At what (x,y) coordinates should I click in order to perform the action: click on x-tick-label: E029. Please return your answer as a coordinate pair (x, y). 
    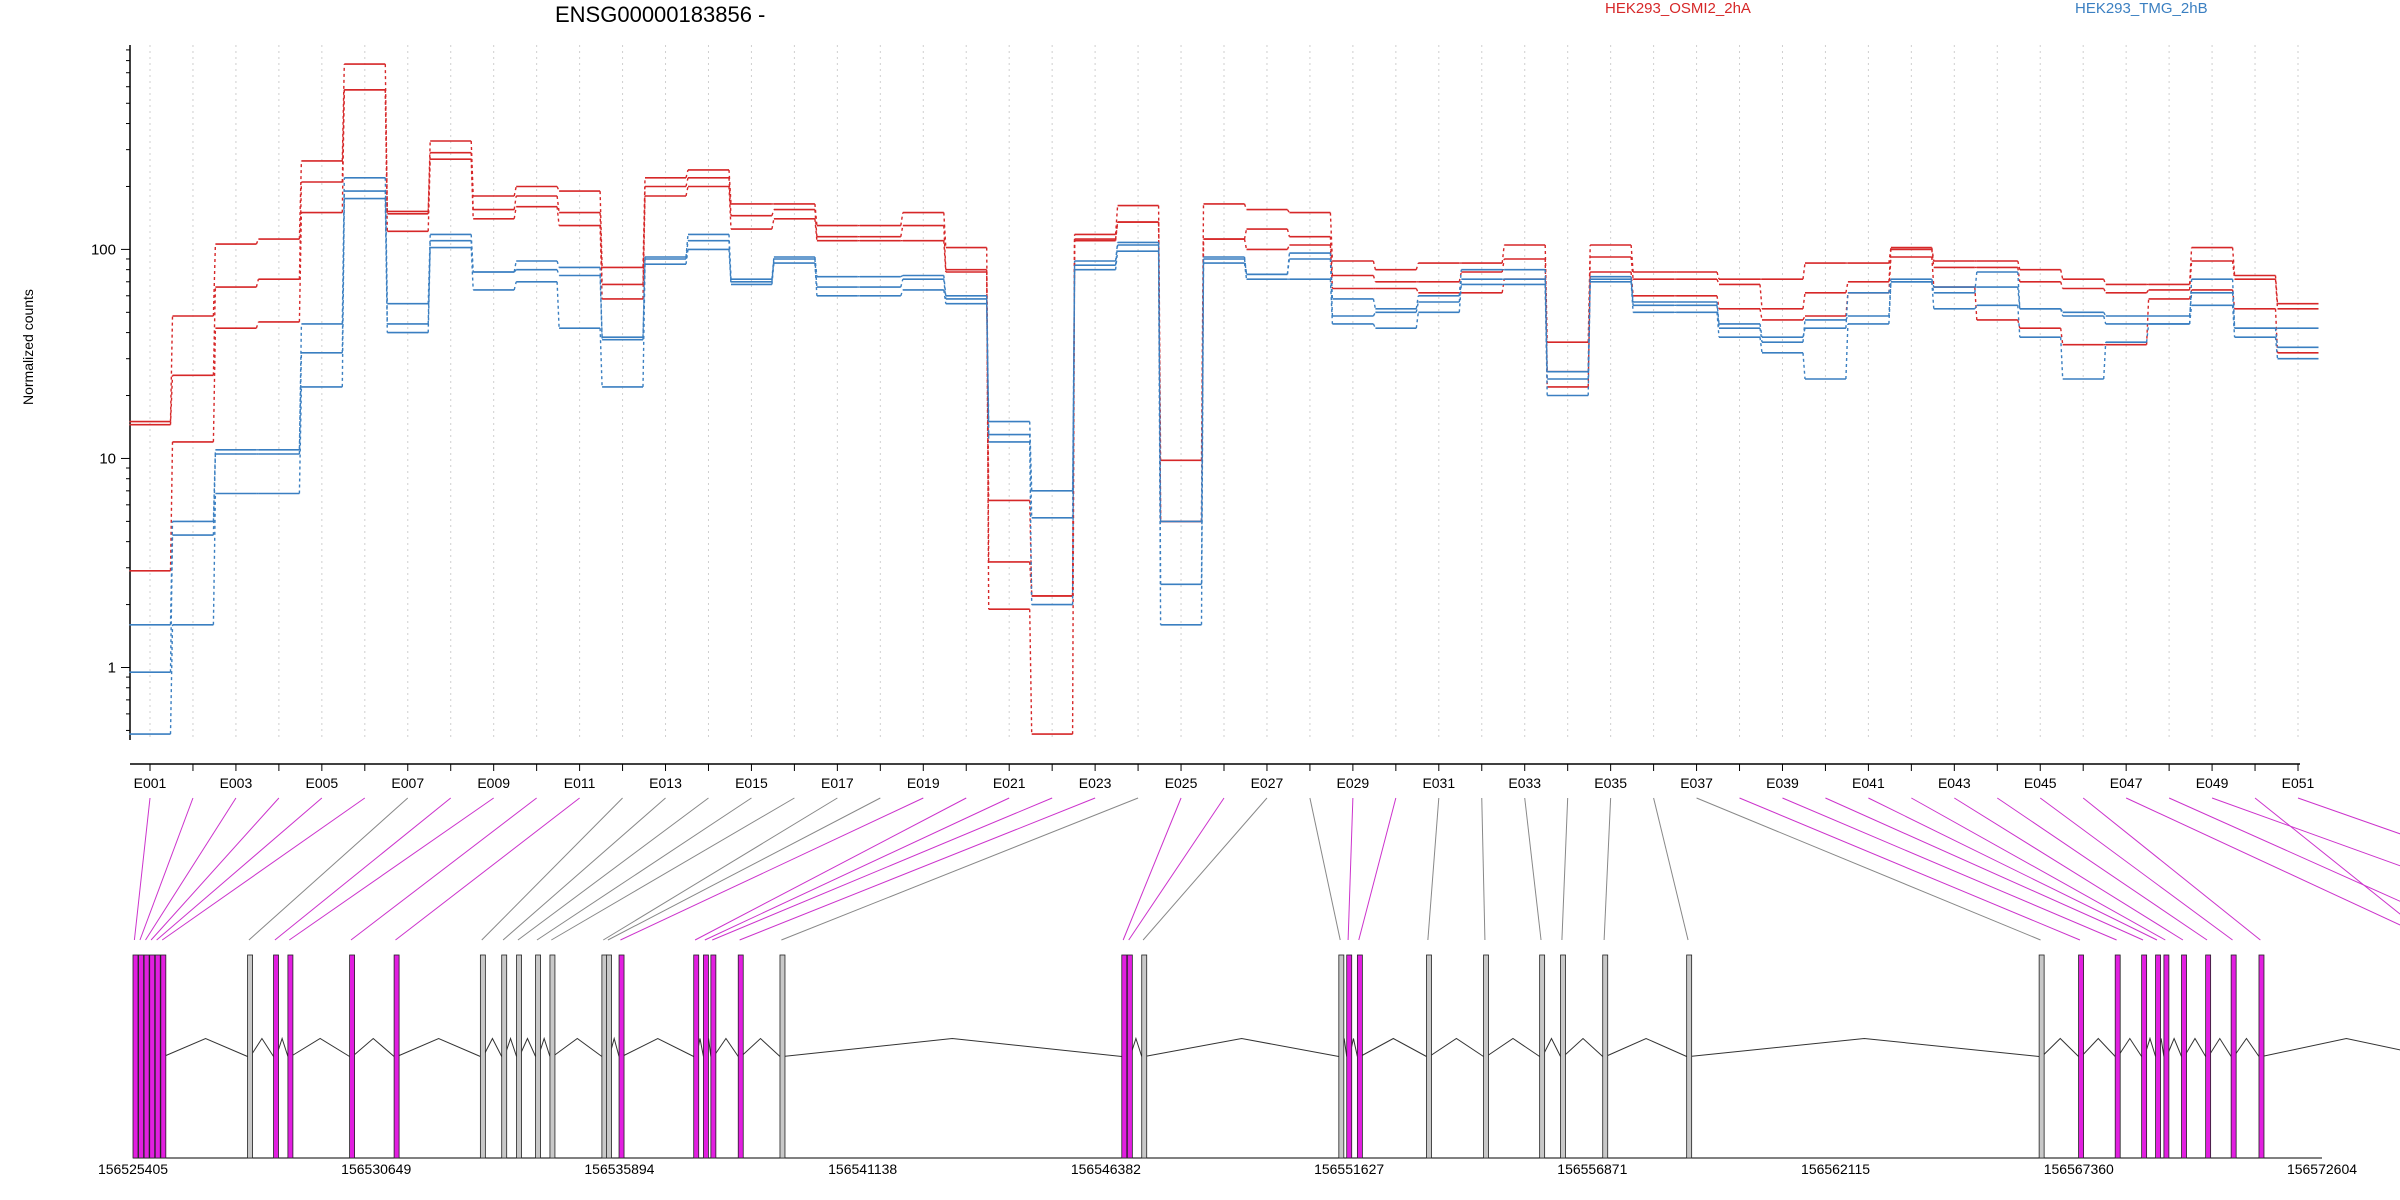
    Looking at the image, I should click on (1353, 783).